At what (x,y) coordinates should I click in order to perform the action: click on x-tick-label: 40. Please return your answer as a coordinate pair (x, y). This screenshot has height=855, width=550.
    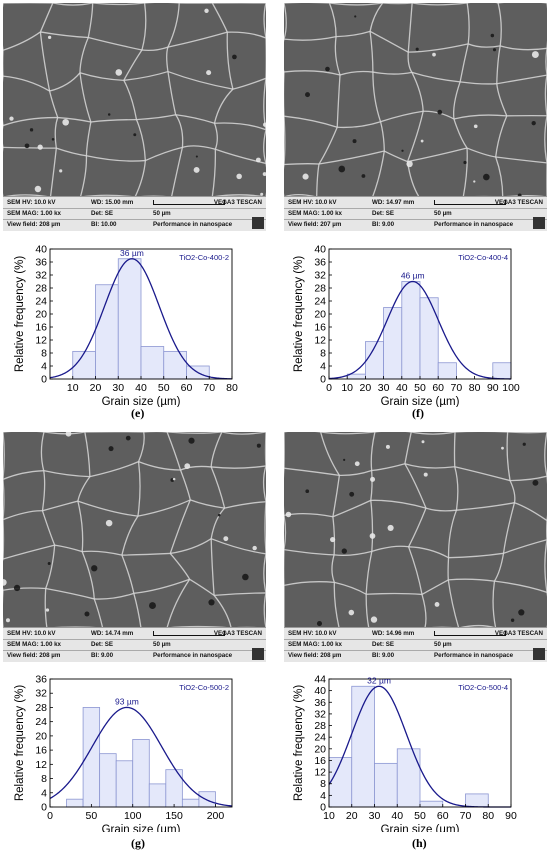
    Looking at the image, I should click on (141, 388).